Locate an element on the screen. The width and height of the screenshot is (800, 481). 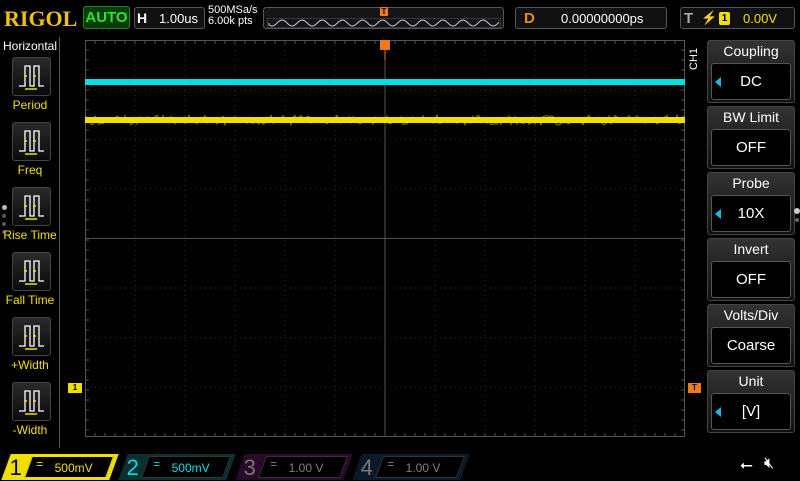
softkey-title: Unit is located at coordinates (751, 381).